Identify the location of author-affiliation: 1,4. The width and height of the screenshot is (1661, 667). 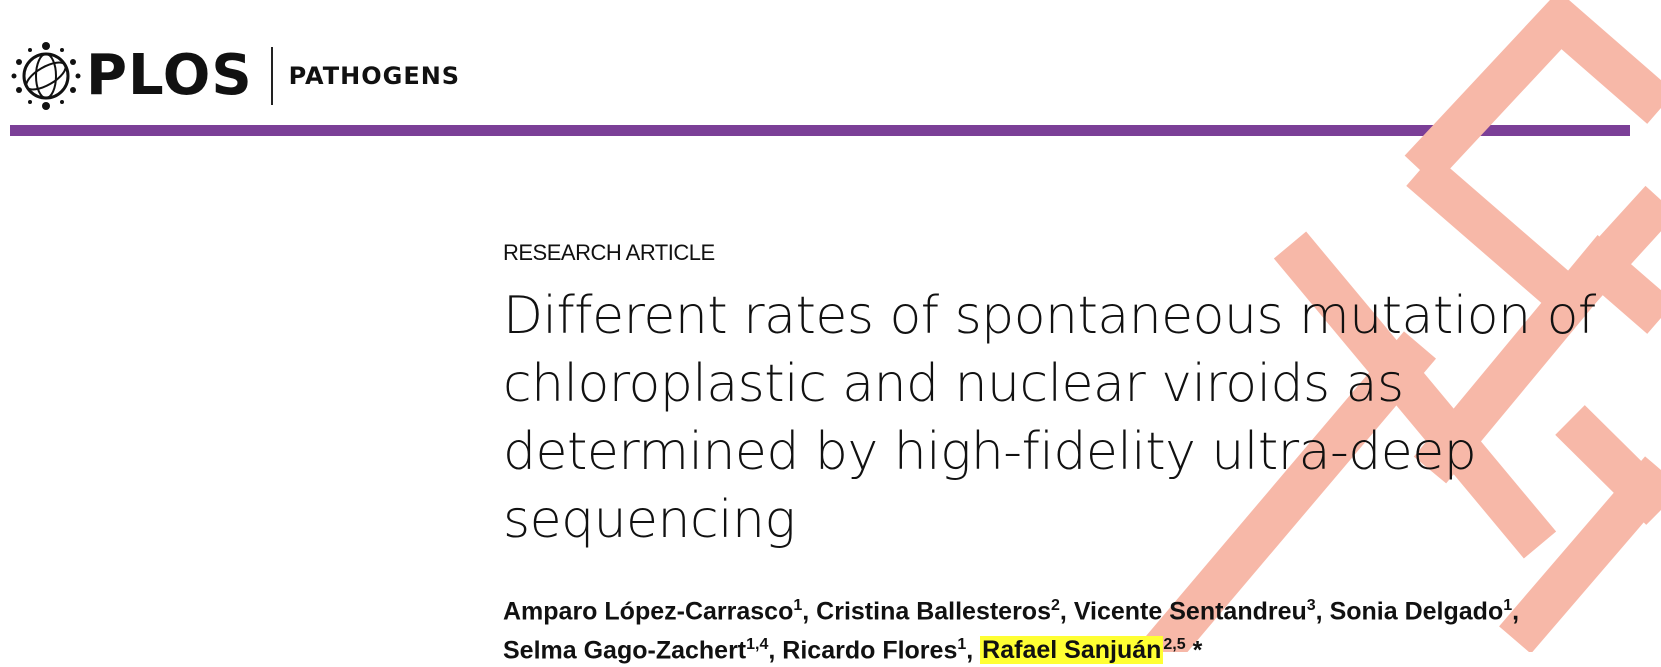
(757, 645).